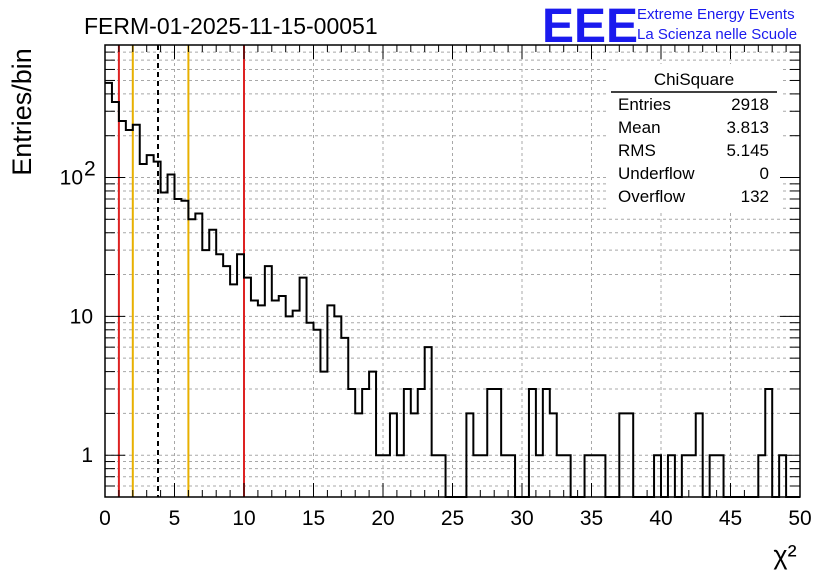 The height and width of the screenshot is (572, 836). What do you see at coordinates (660, 518) in the screenshot?
I see `x-tick-label: 40` at bounding box center [660, 518].